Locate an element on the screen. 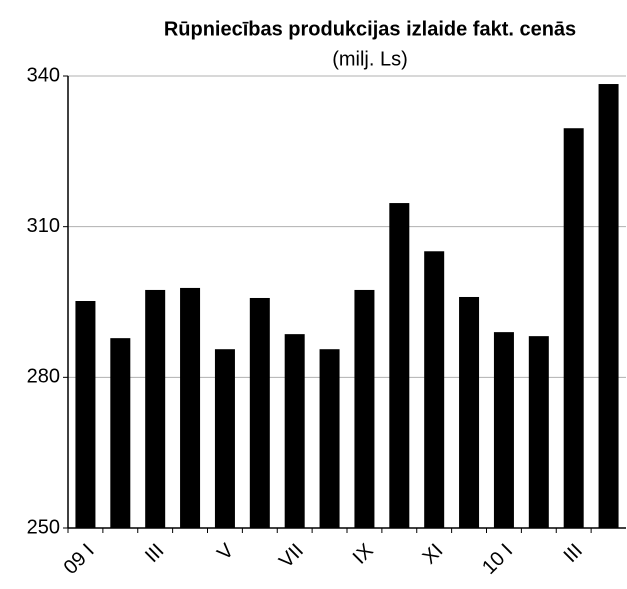 The height and width of the screenshot is (589, 627). y-tick-label: 340 is located at coordinates (43, 75).